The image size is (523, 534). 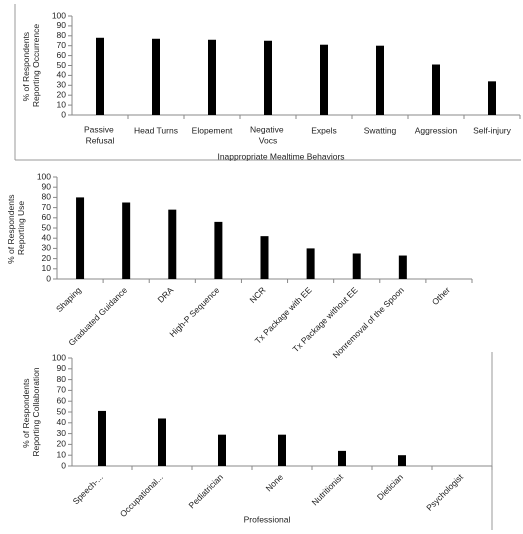 What do you see at coordinates (257, 295) in the screenshot?
I see `x-tick-label: NCR` at bounding box center [257, 295].